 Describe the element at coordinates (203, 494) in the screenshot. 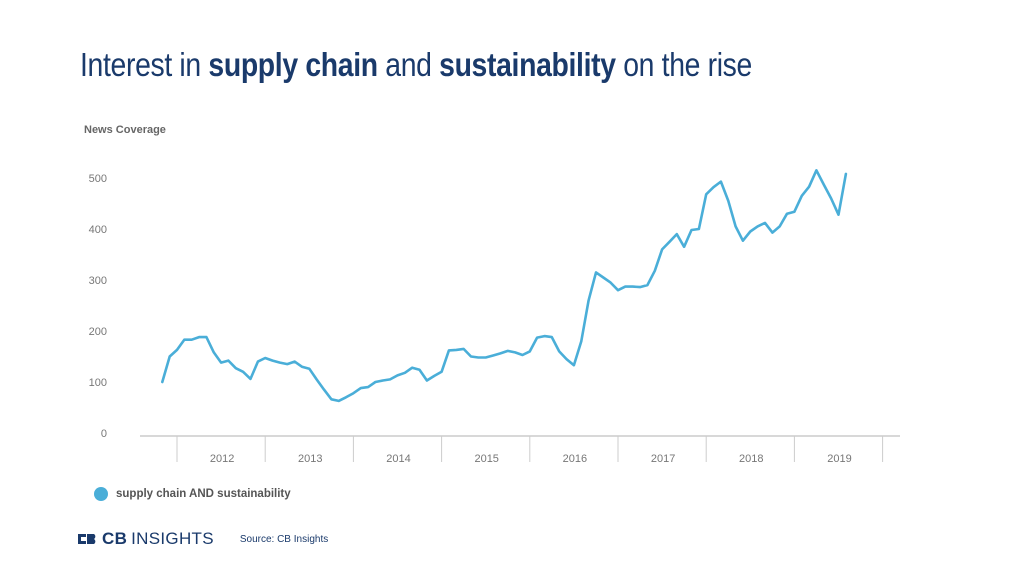

I see `legend-label: supply chain AND sustainability` at that location.